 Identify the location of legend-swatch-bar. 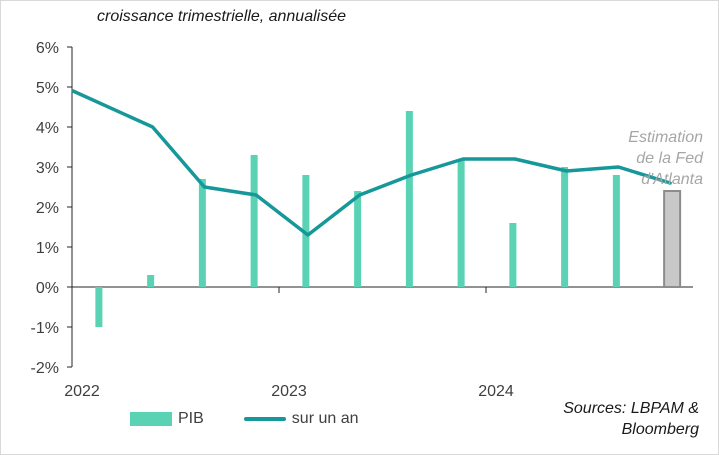
(151, 419).